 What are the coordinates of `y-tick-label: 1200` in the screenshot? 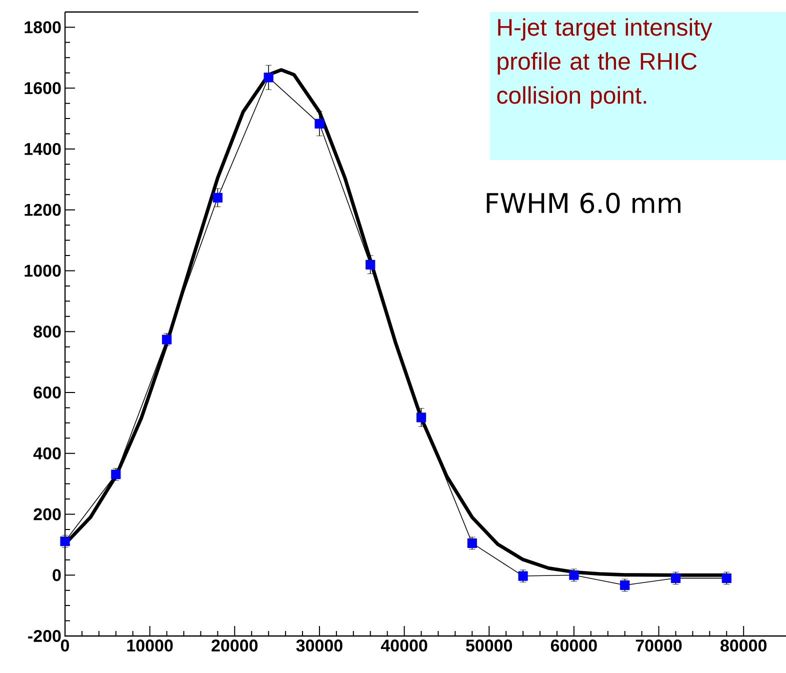 It's located at (42, 210).